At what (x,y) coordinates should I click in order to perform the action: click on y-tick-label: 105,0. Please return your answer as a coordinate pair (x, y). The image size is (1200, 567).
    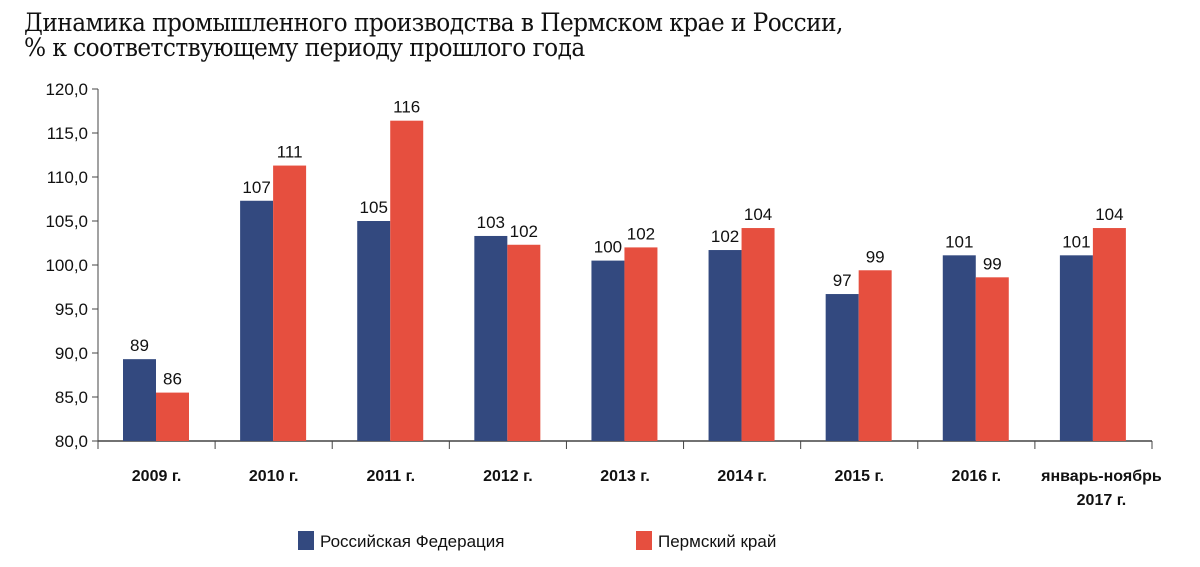
    Looking at the image, I should click on (66, 221).